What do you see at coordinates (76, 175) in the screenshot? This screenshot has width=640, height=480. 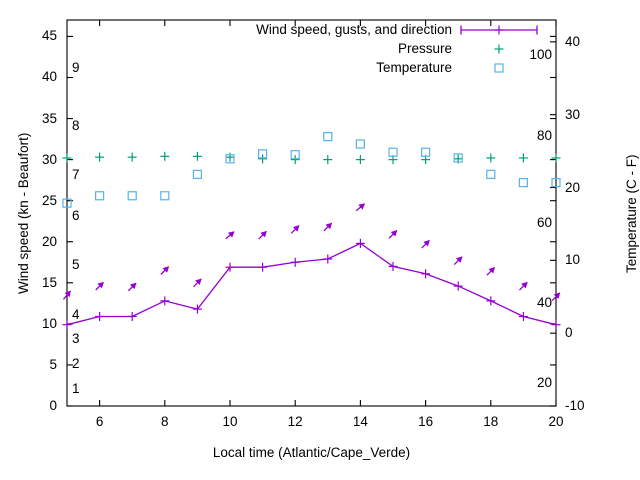 I see `beaufort-label-7: 7` at bounding box center [76, 175].